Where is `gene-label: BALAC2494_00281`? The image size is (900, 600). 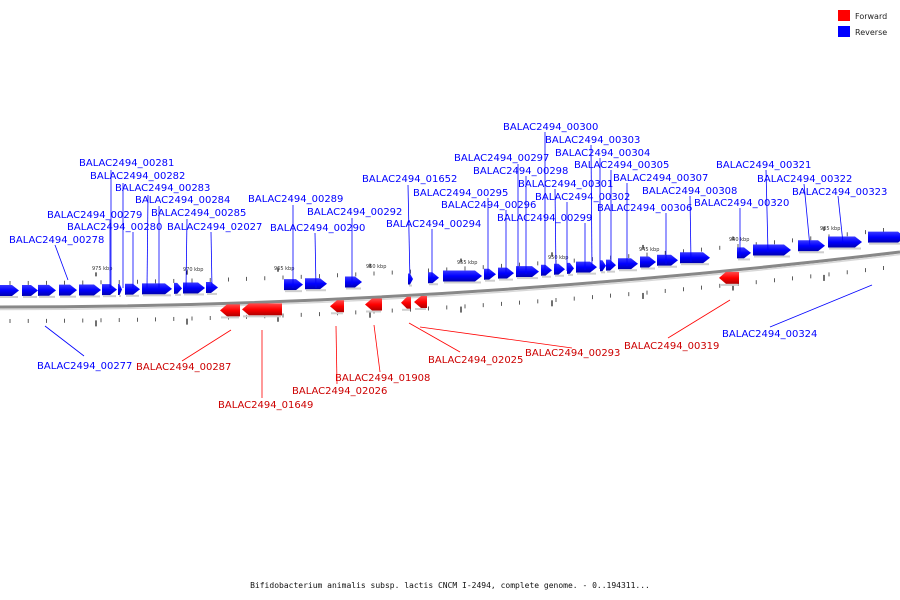 gene-label: BALAC2494_00281 is located at coordinates (126, 163).